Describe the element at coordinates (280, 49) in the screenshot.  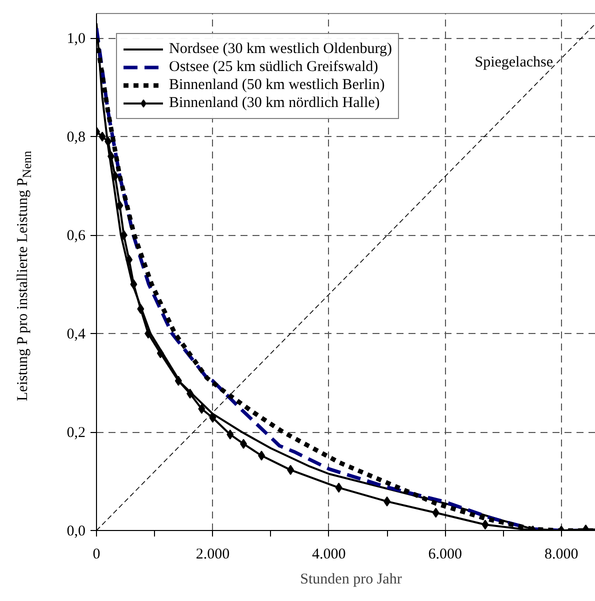
I see `legend-label: Nordsee (30 km westlich Oldenburg)` at that location.